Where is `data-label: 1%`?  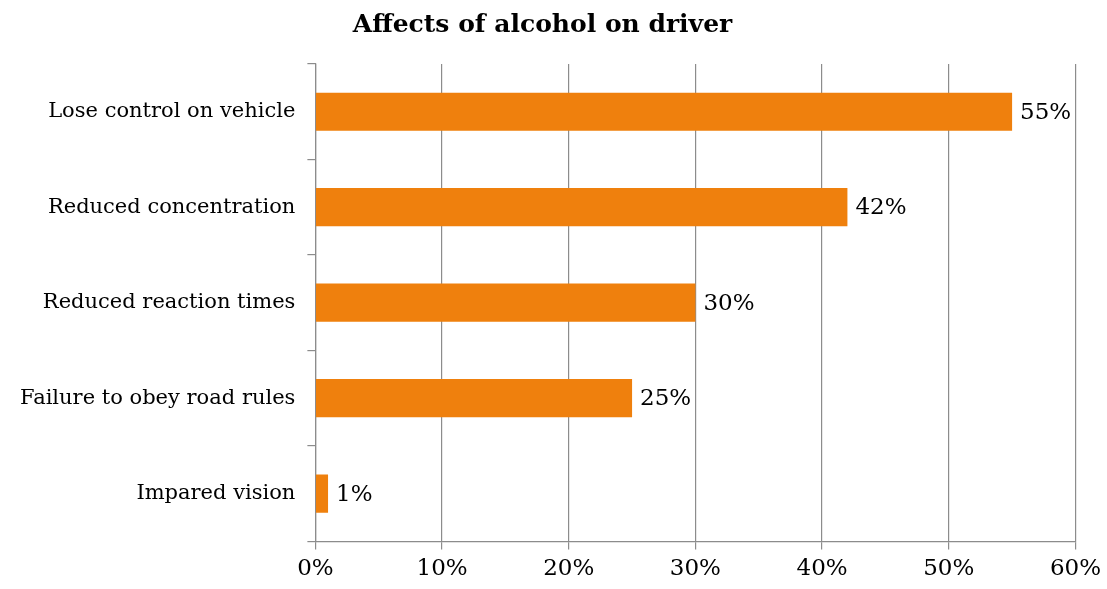 data-label: 1% is located at coordinates (354, 492).